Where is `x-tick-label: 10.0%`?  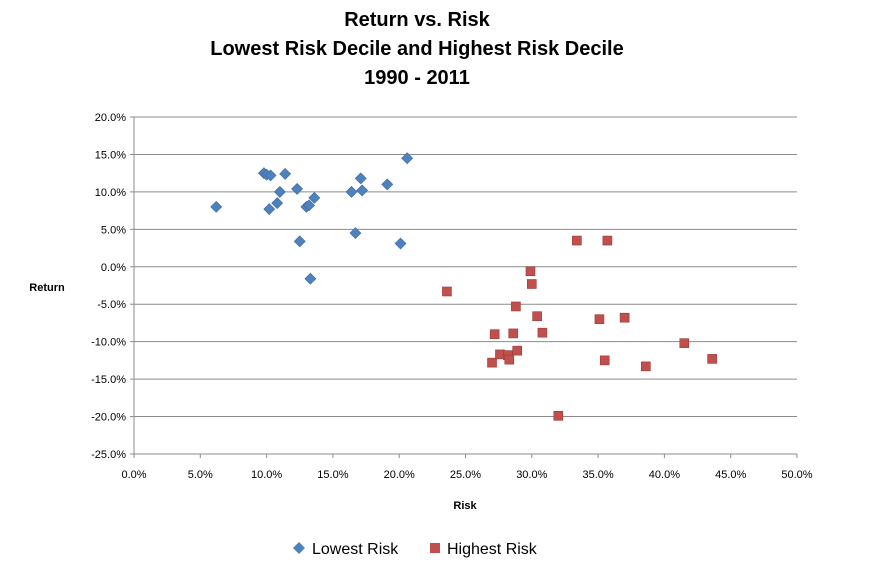 x-tick-label: 10.0% is located at coordinates (266, 475).